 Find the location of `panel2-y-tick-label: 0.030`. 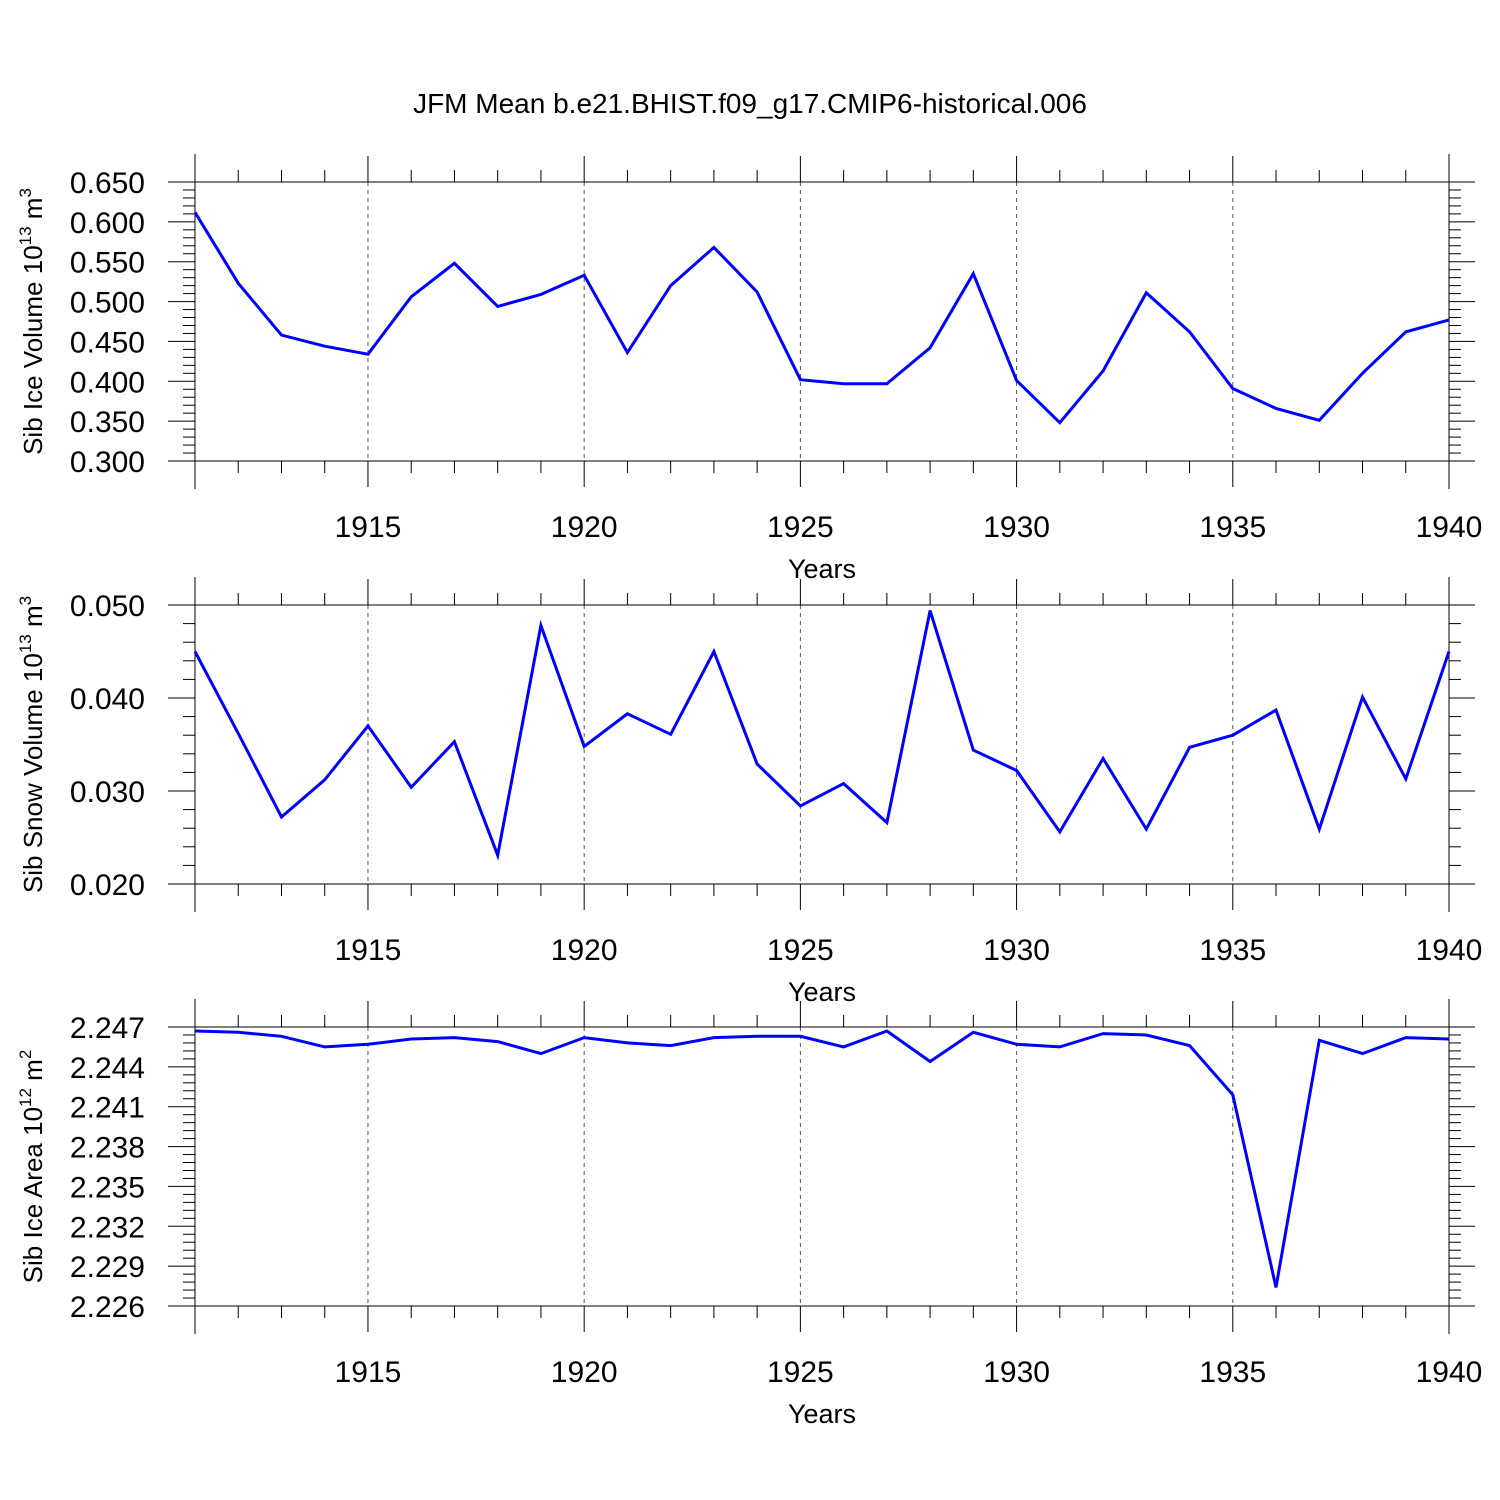

panel2-y-tick-label: 0.030 is located at coordinates (107, 792).